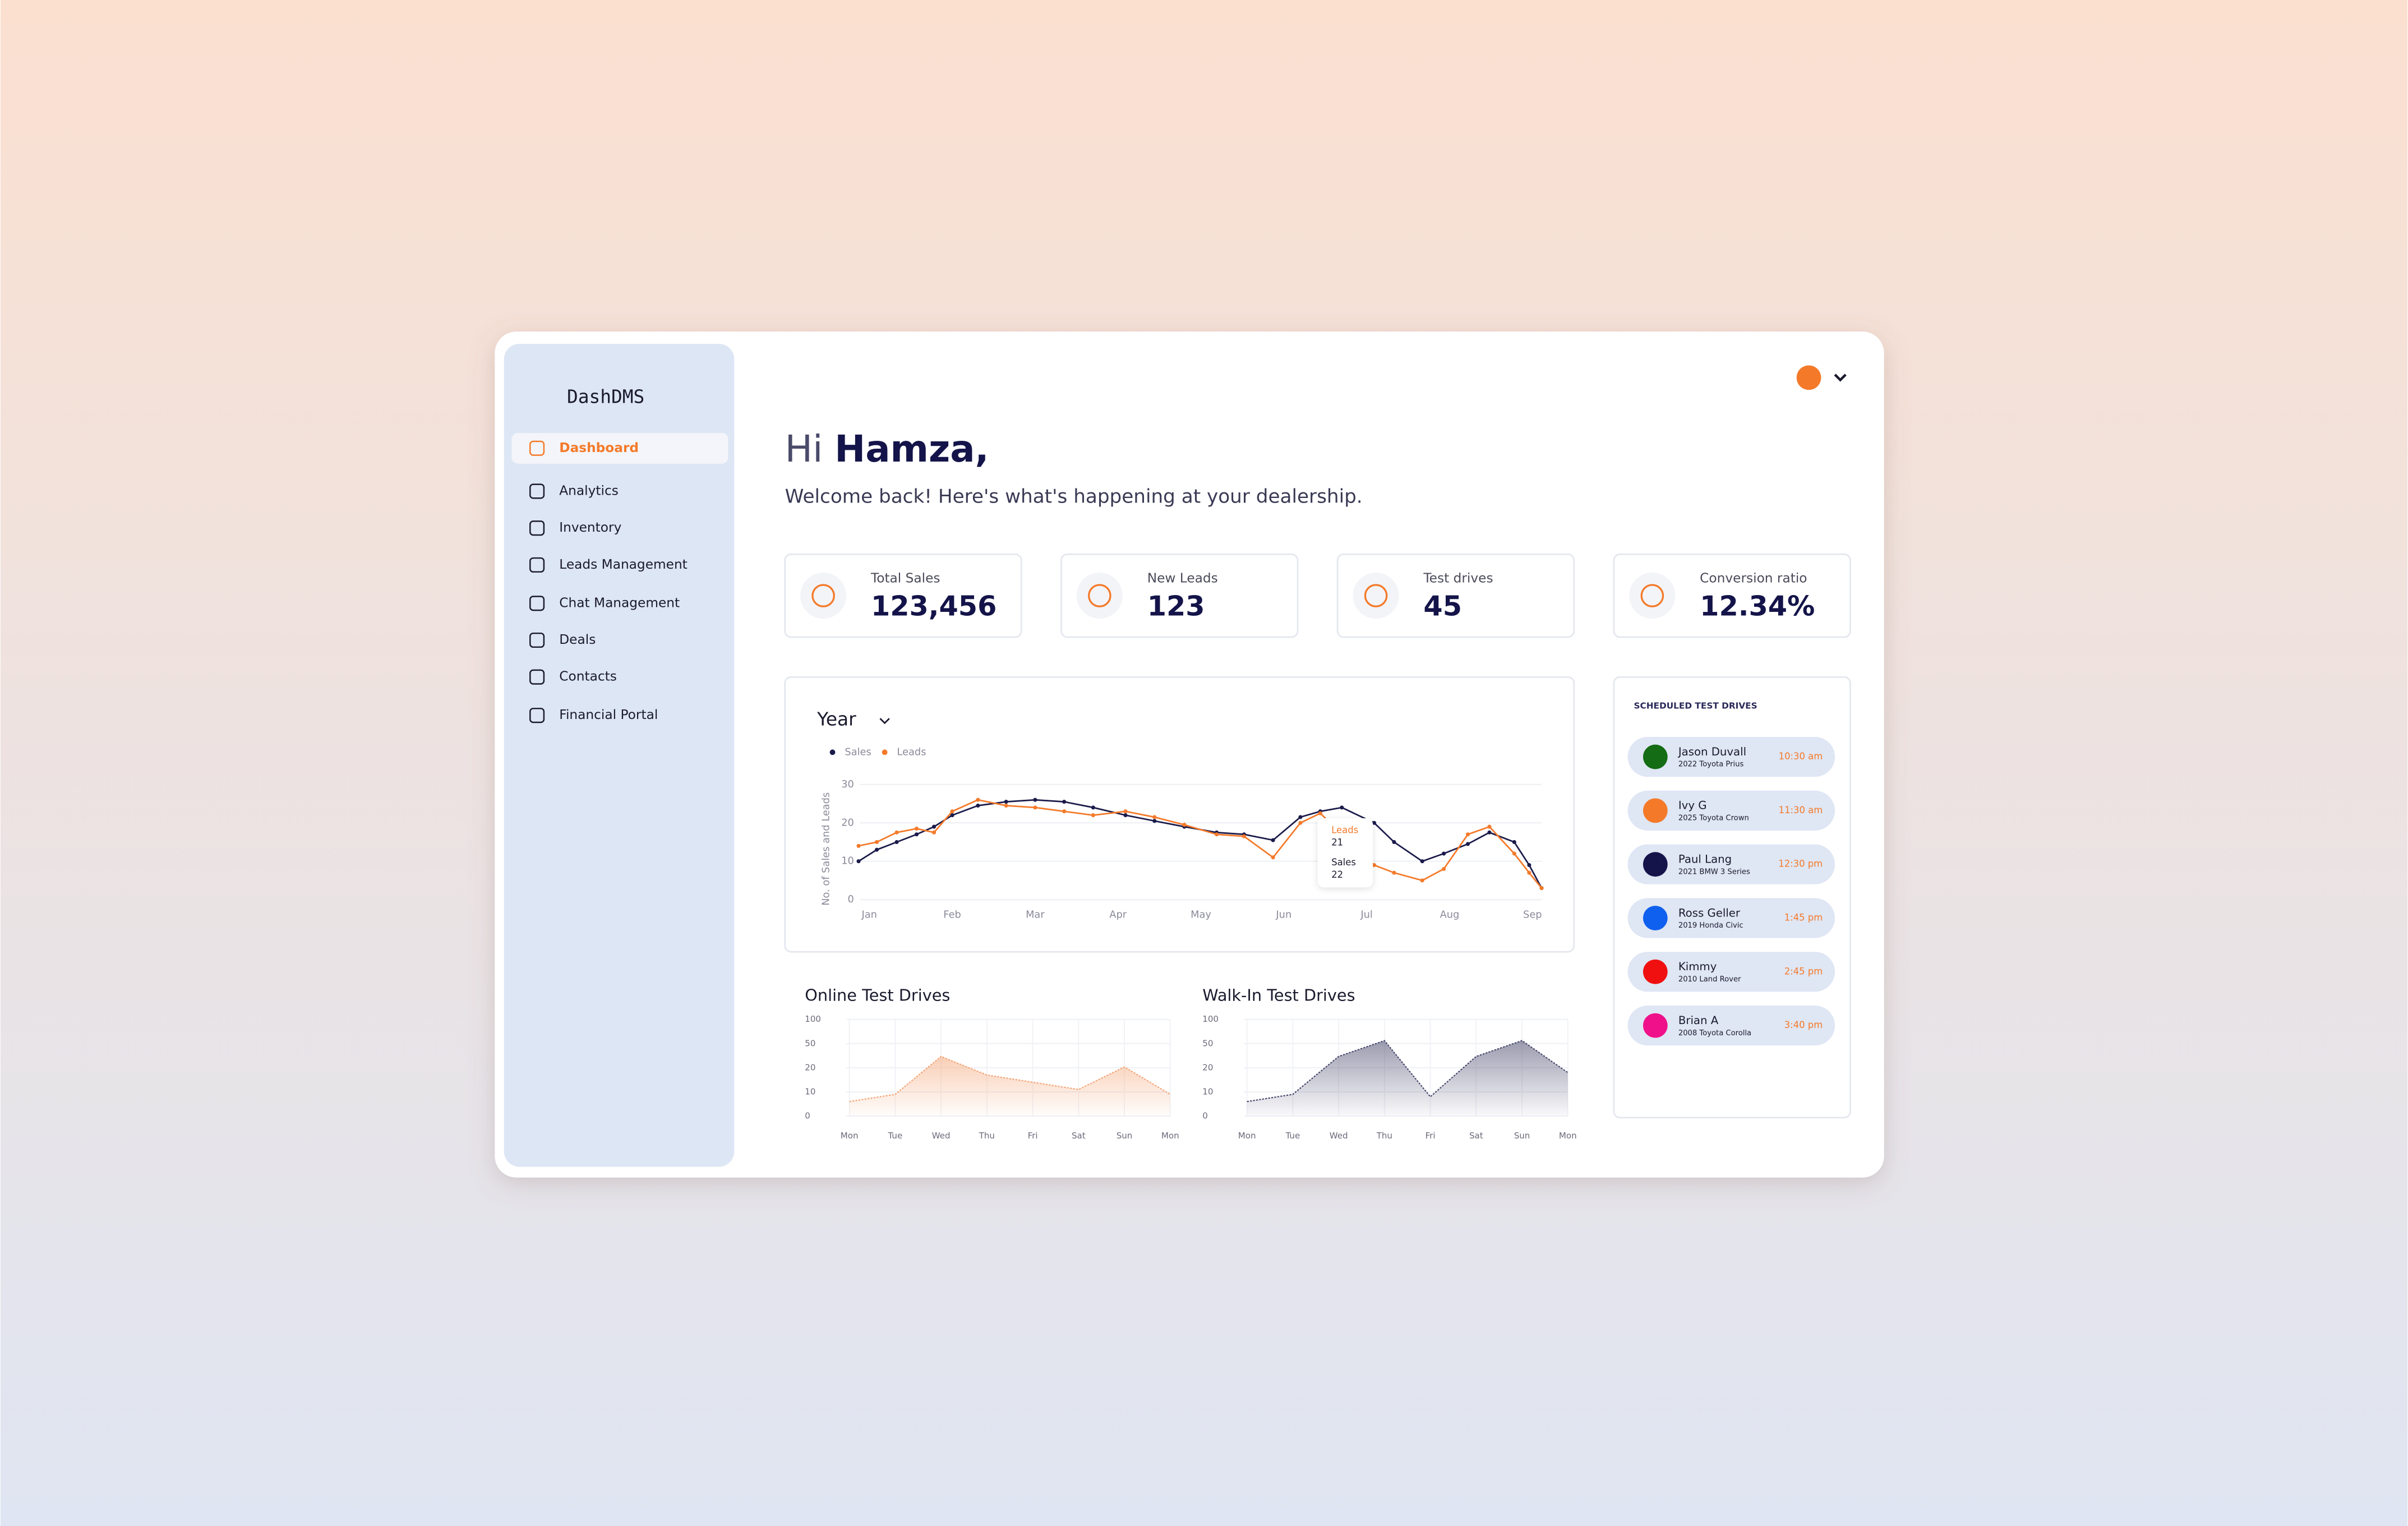 The width and height of the screenshot is (2408, 1526). What do you see at coordinates (1695, 706) in the screenshot?
I see `schedule-title: SCHEDULED TEST DRIVES` at bounding box center [1695, 706].